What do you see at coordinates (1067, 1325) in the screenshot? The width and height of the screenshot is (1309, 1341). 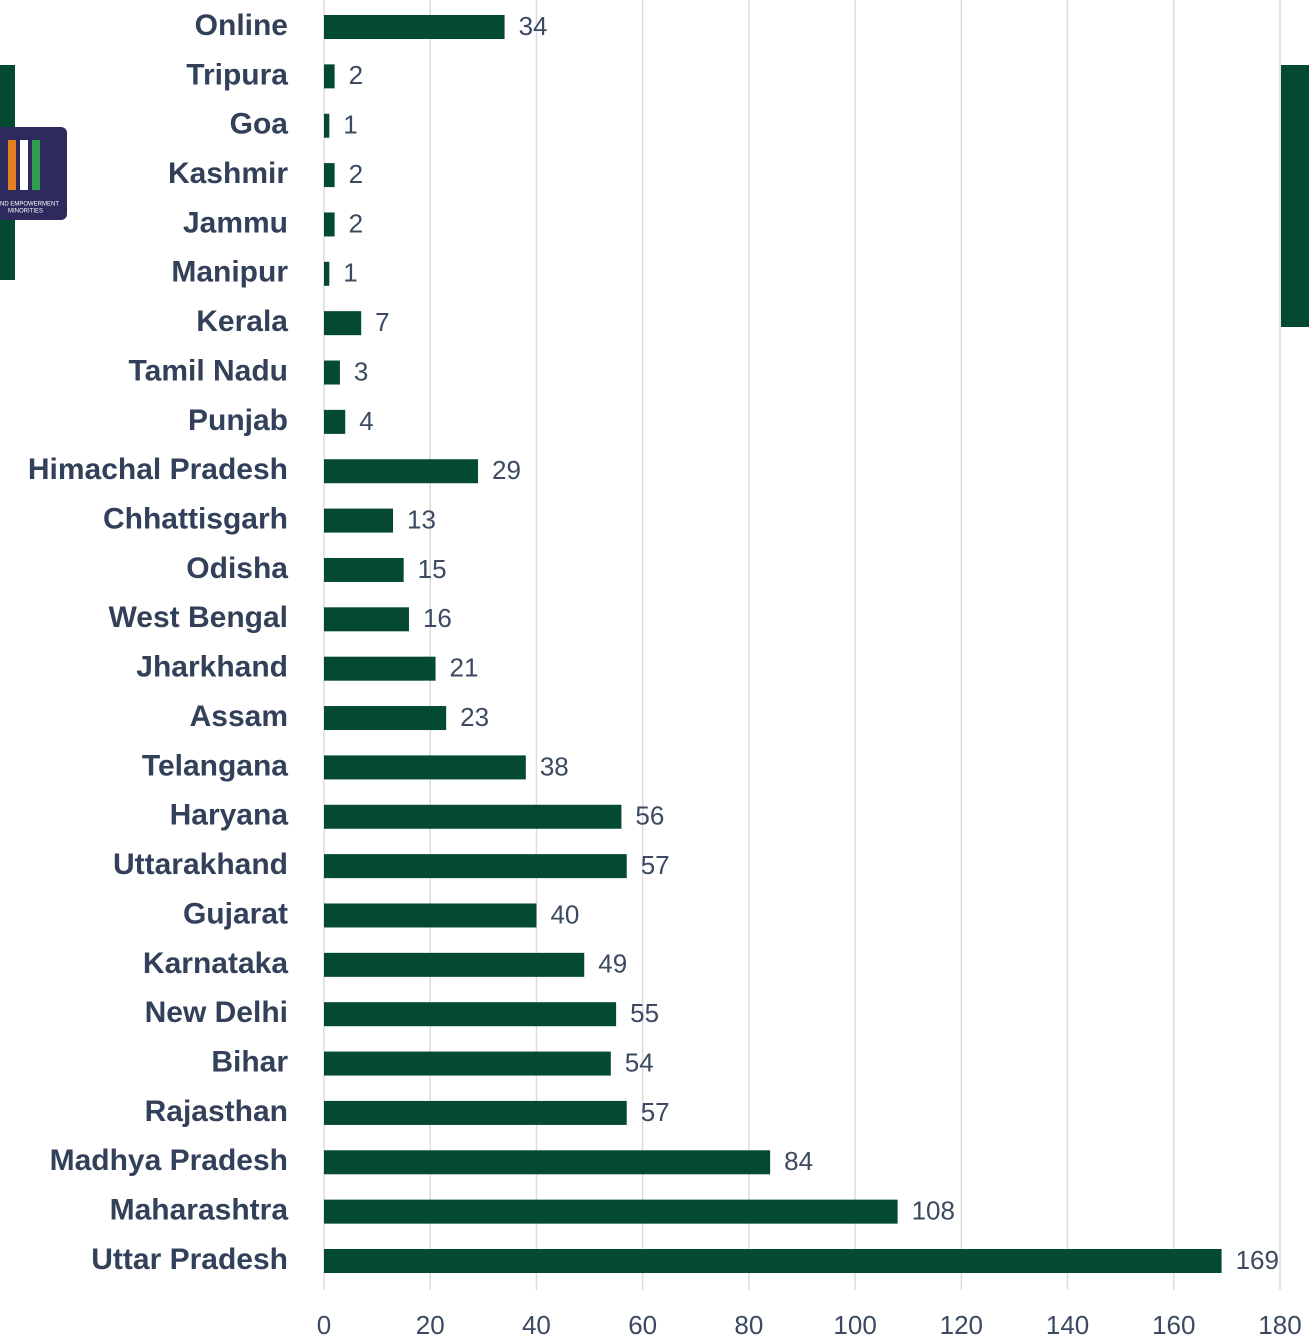 I see `x-tick-label: 140` at bounding box center [1067, 1325].